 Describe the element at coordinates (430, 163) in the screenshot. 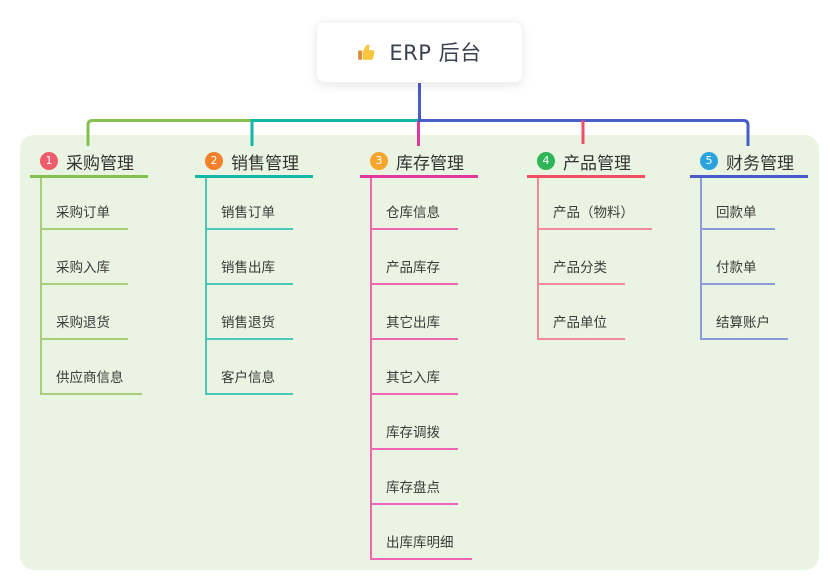

I see `branch-label: 库存管理` at that location.